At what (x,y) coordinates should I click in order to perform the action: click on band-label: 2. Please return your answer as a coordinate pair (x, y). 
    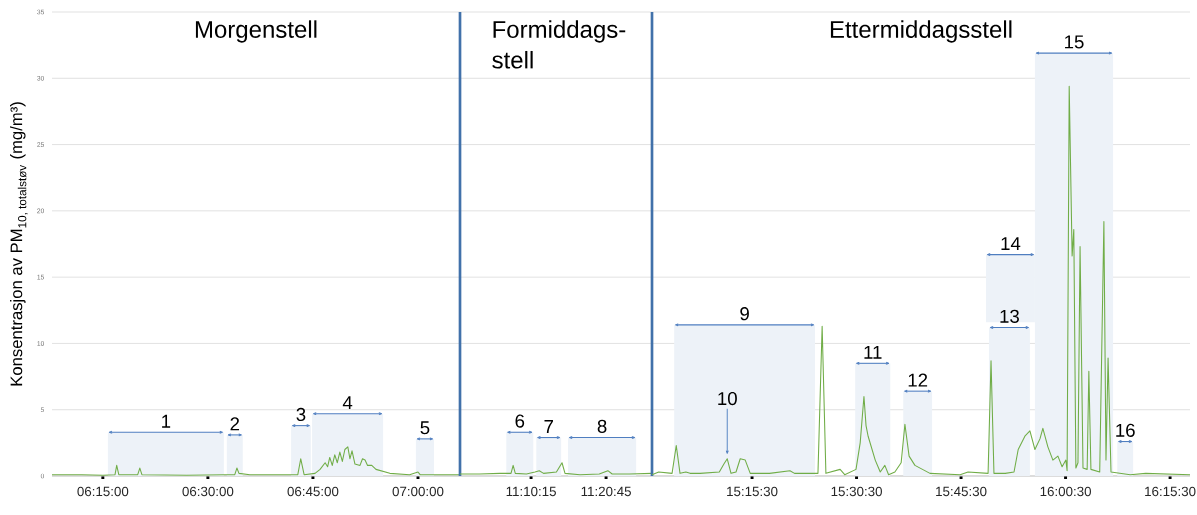
    Looking at the image, I should click on (235, 424).